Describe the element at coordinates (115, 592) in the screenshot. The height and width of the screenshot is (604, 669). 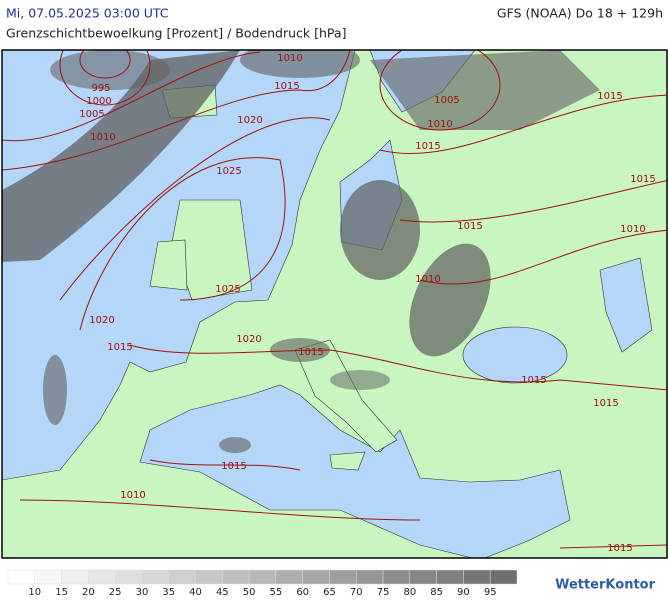
I see `legend-label: 25` at that location.